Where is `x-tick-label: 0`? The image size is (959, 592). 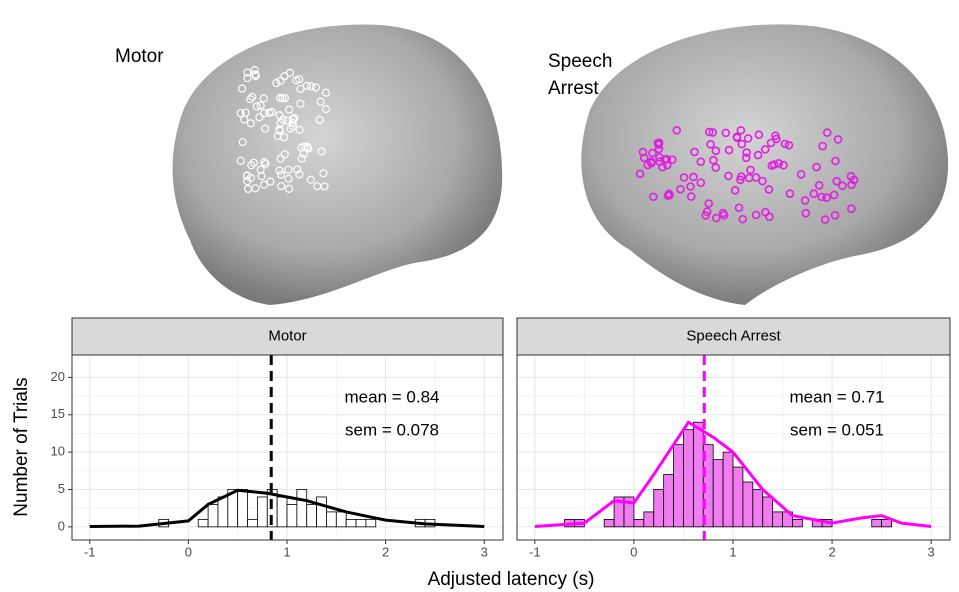
x-tick-label: 0 is located at coordinates (188, 551).